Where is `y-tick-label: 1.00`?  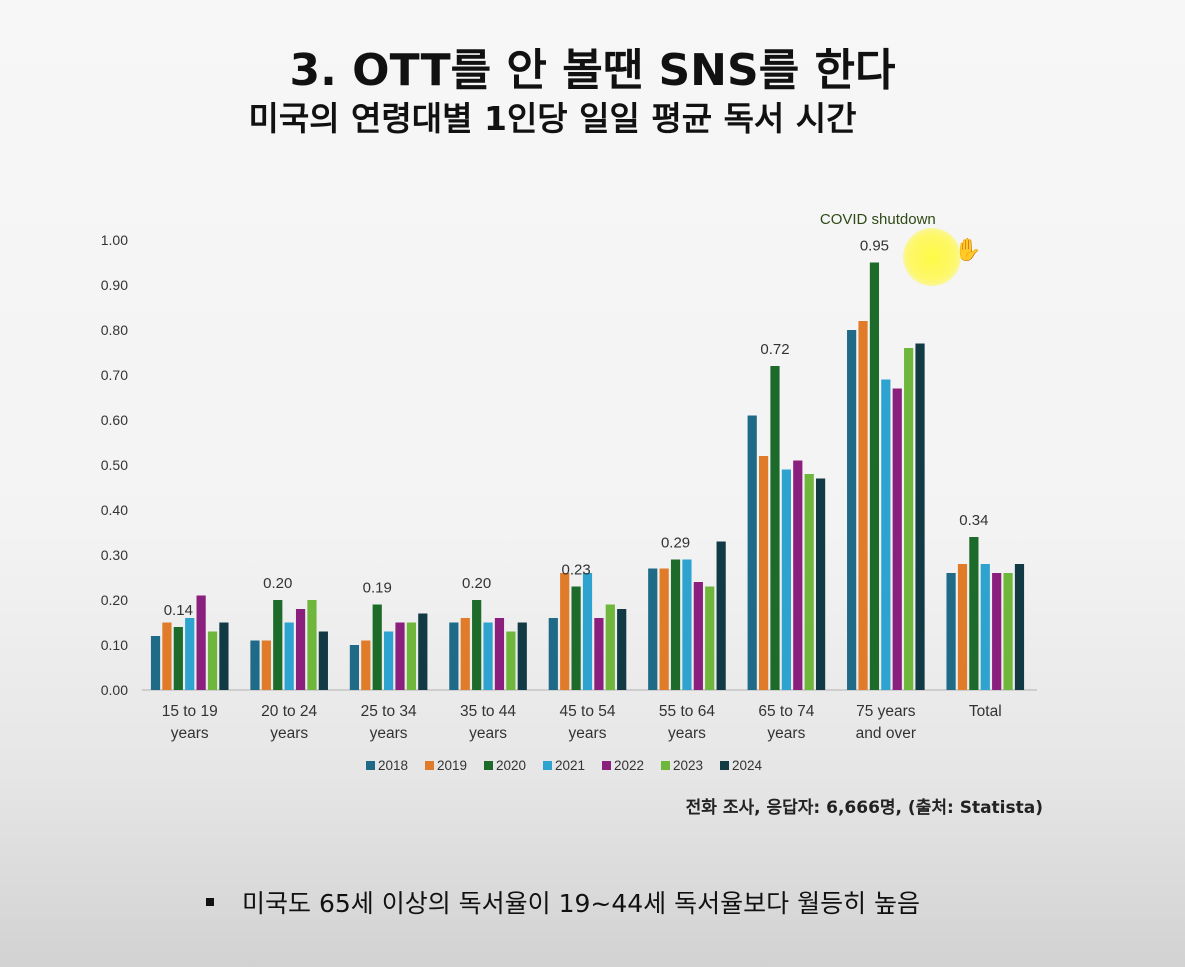
y-tick-label: 1.00 is located at coordinates (114, 240).